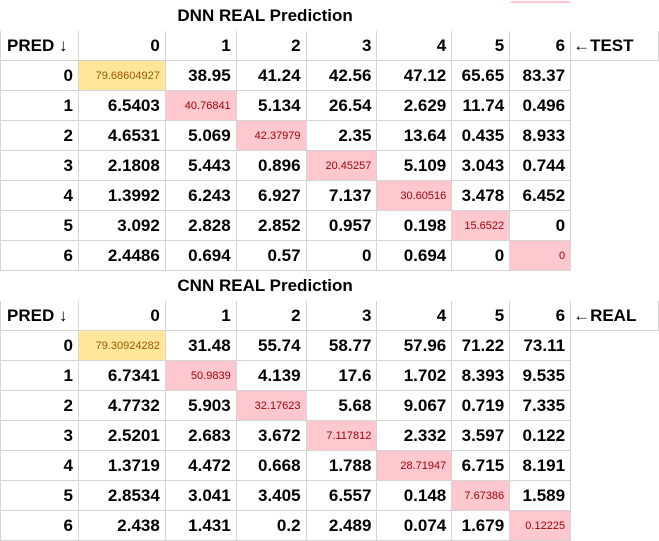 This screenshot has height=541, width=659. What do you see at coordinates (414, 165) in the screenshot?
I see `table-cell: 5.109` at bounding box center [414, 165].